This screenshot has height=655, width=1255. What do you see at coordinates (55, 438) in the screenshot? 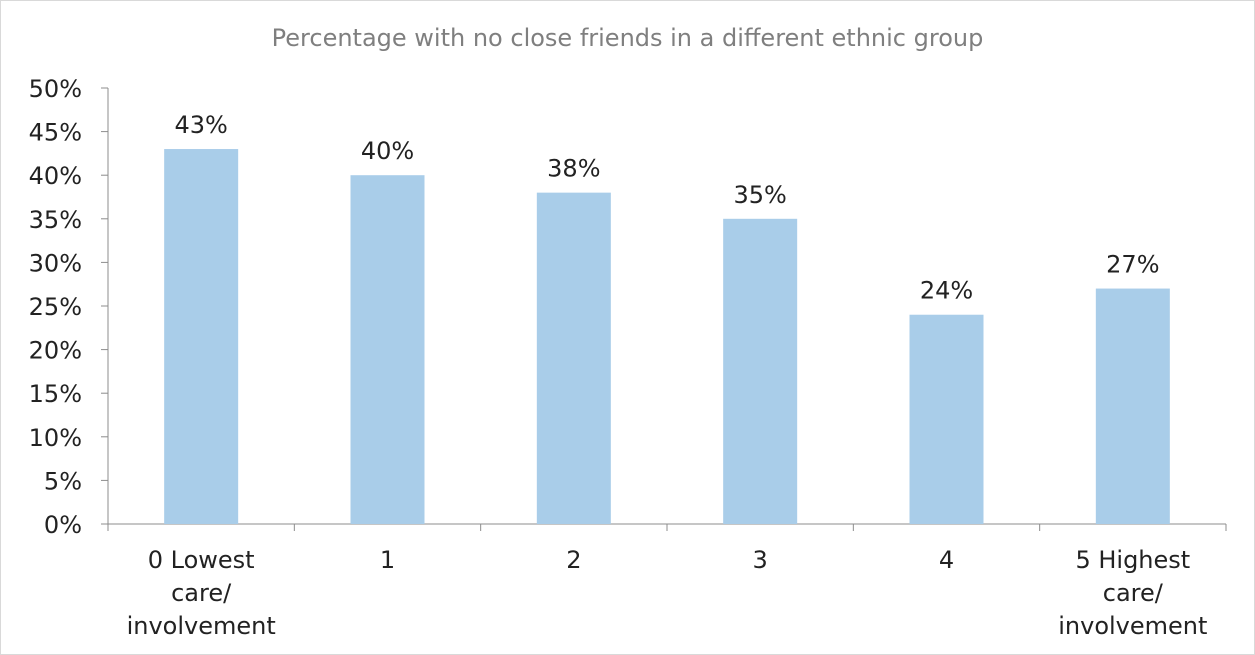
I see `y-tick-label: 10%` at bounding box center [55, 438].